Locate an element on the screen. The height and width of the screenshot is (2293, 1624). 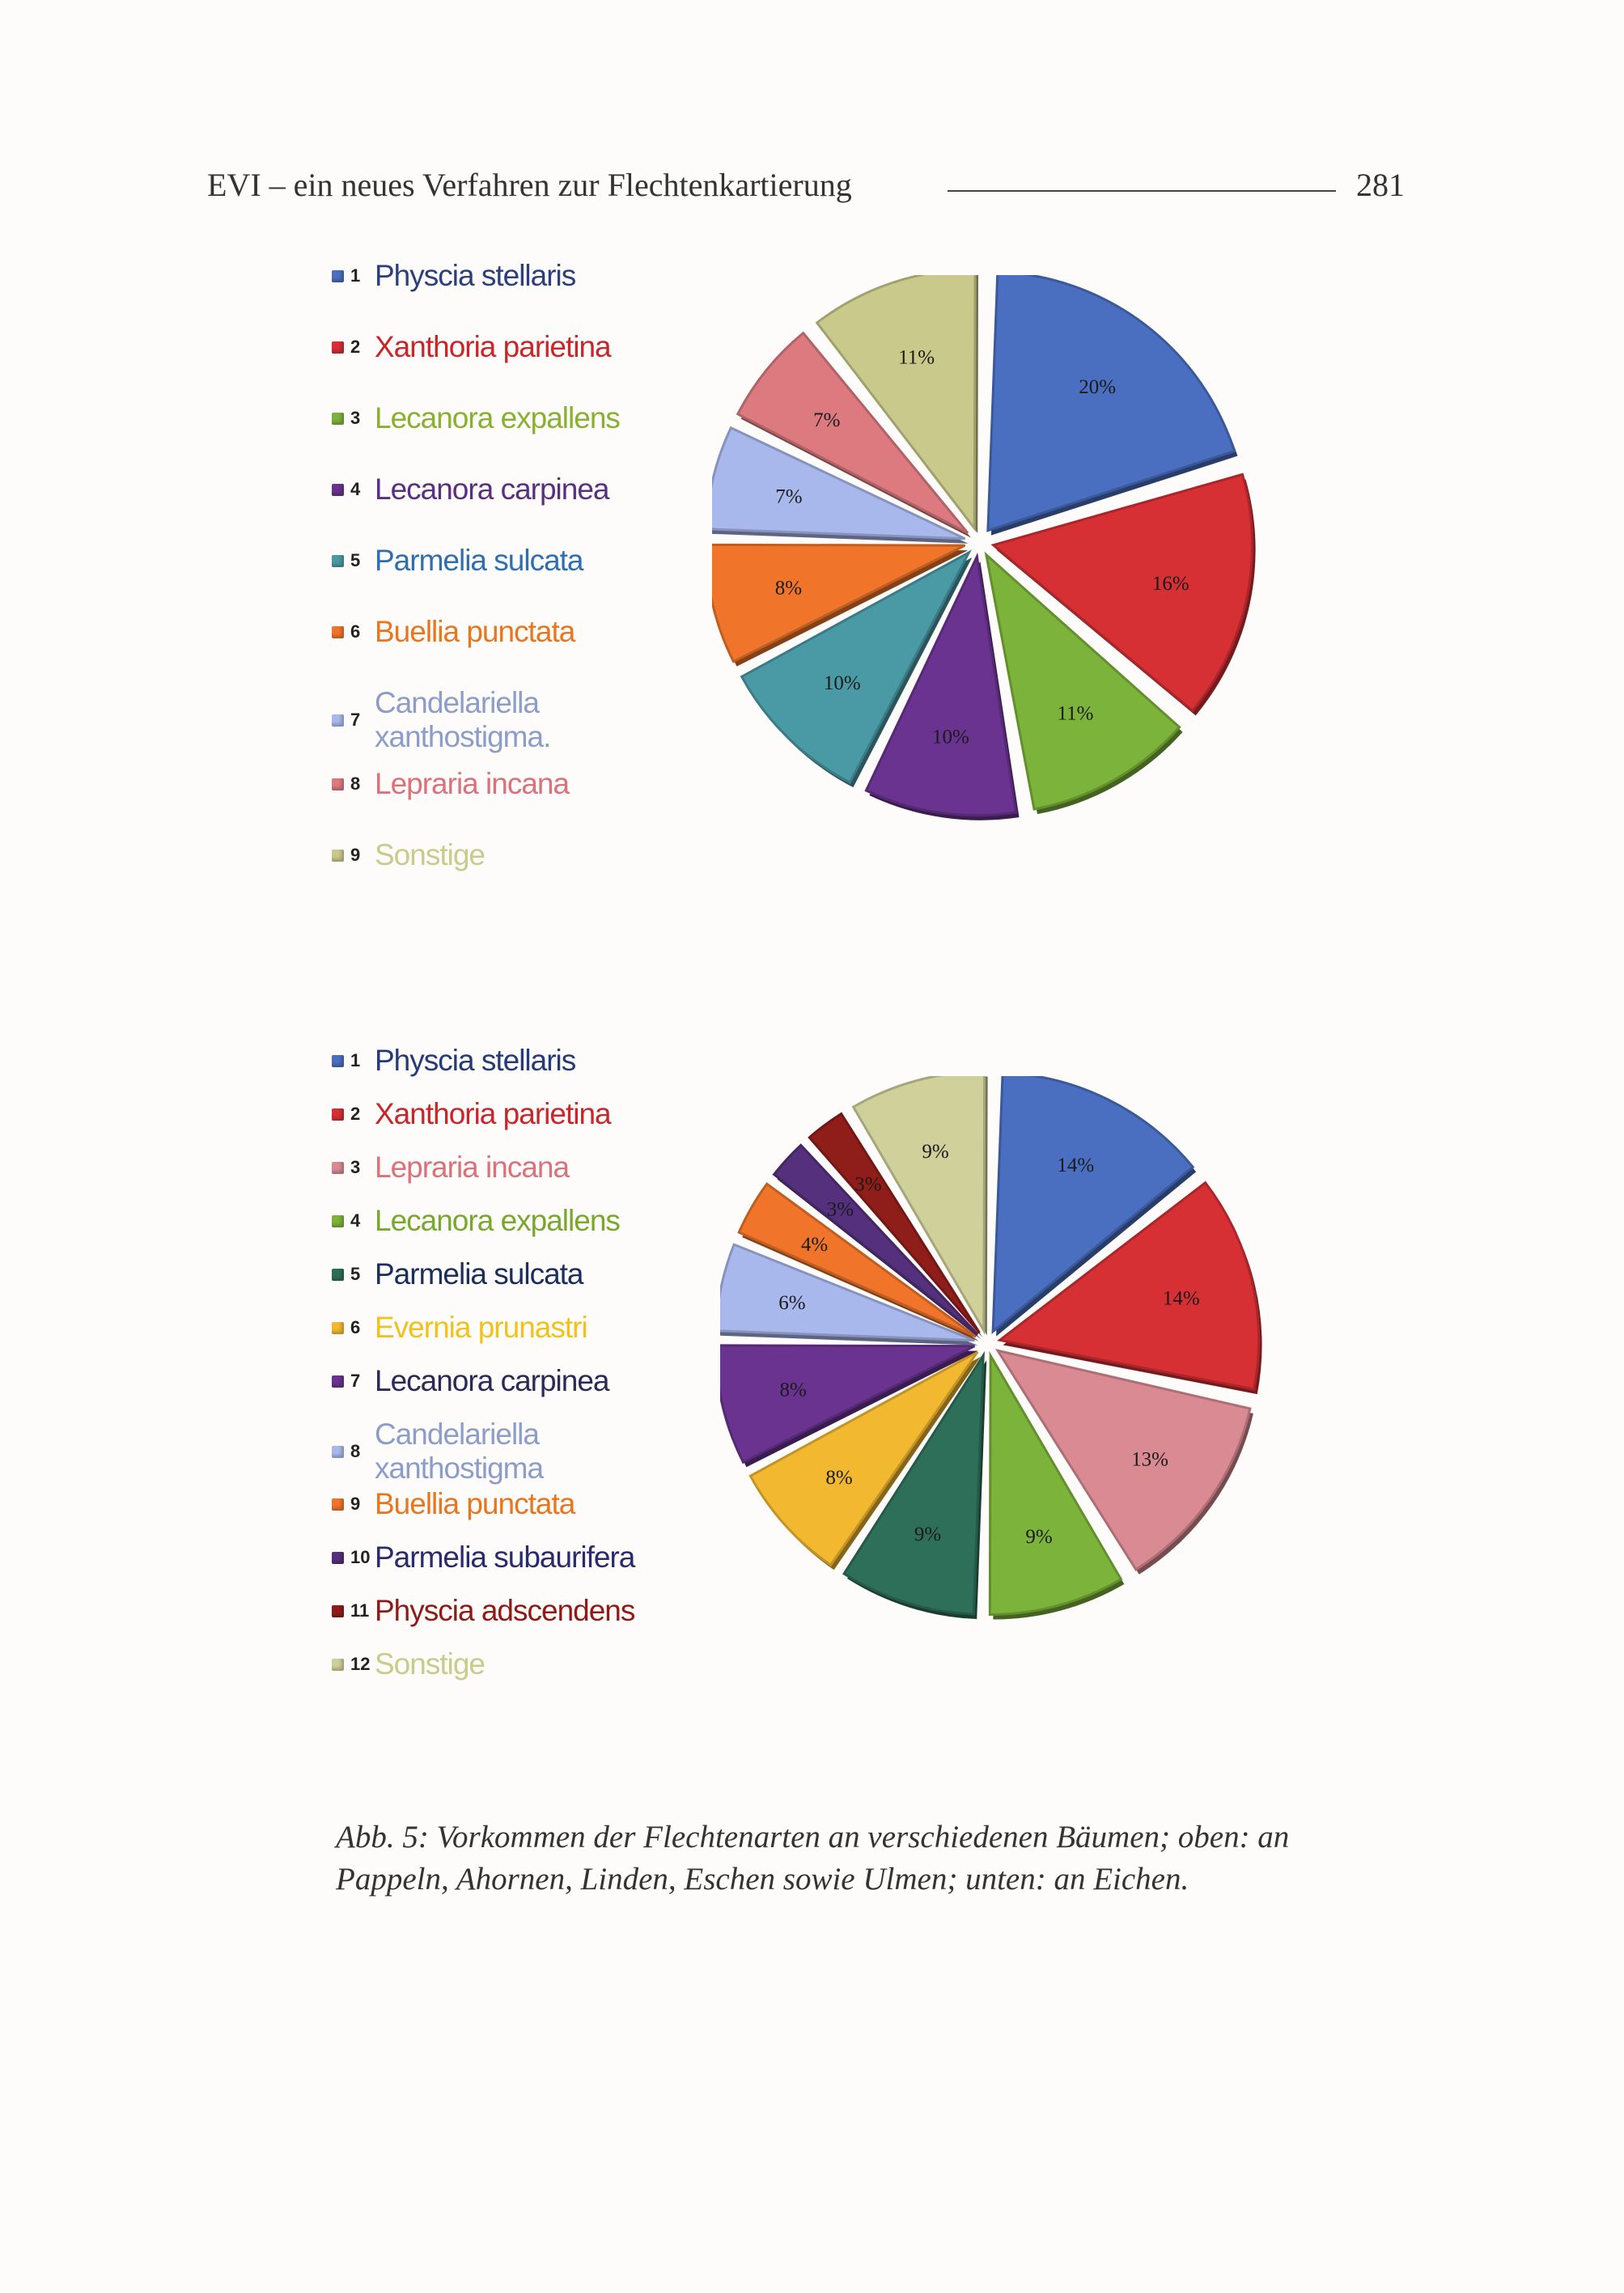
top-slice-label-buellia-punctata: 8% is located at coordinates (788, 588).